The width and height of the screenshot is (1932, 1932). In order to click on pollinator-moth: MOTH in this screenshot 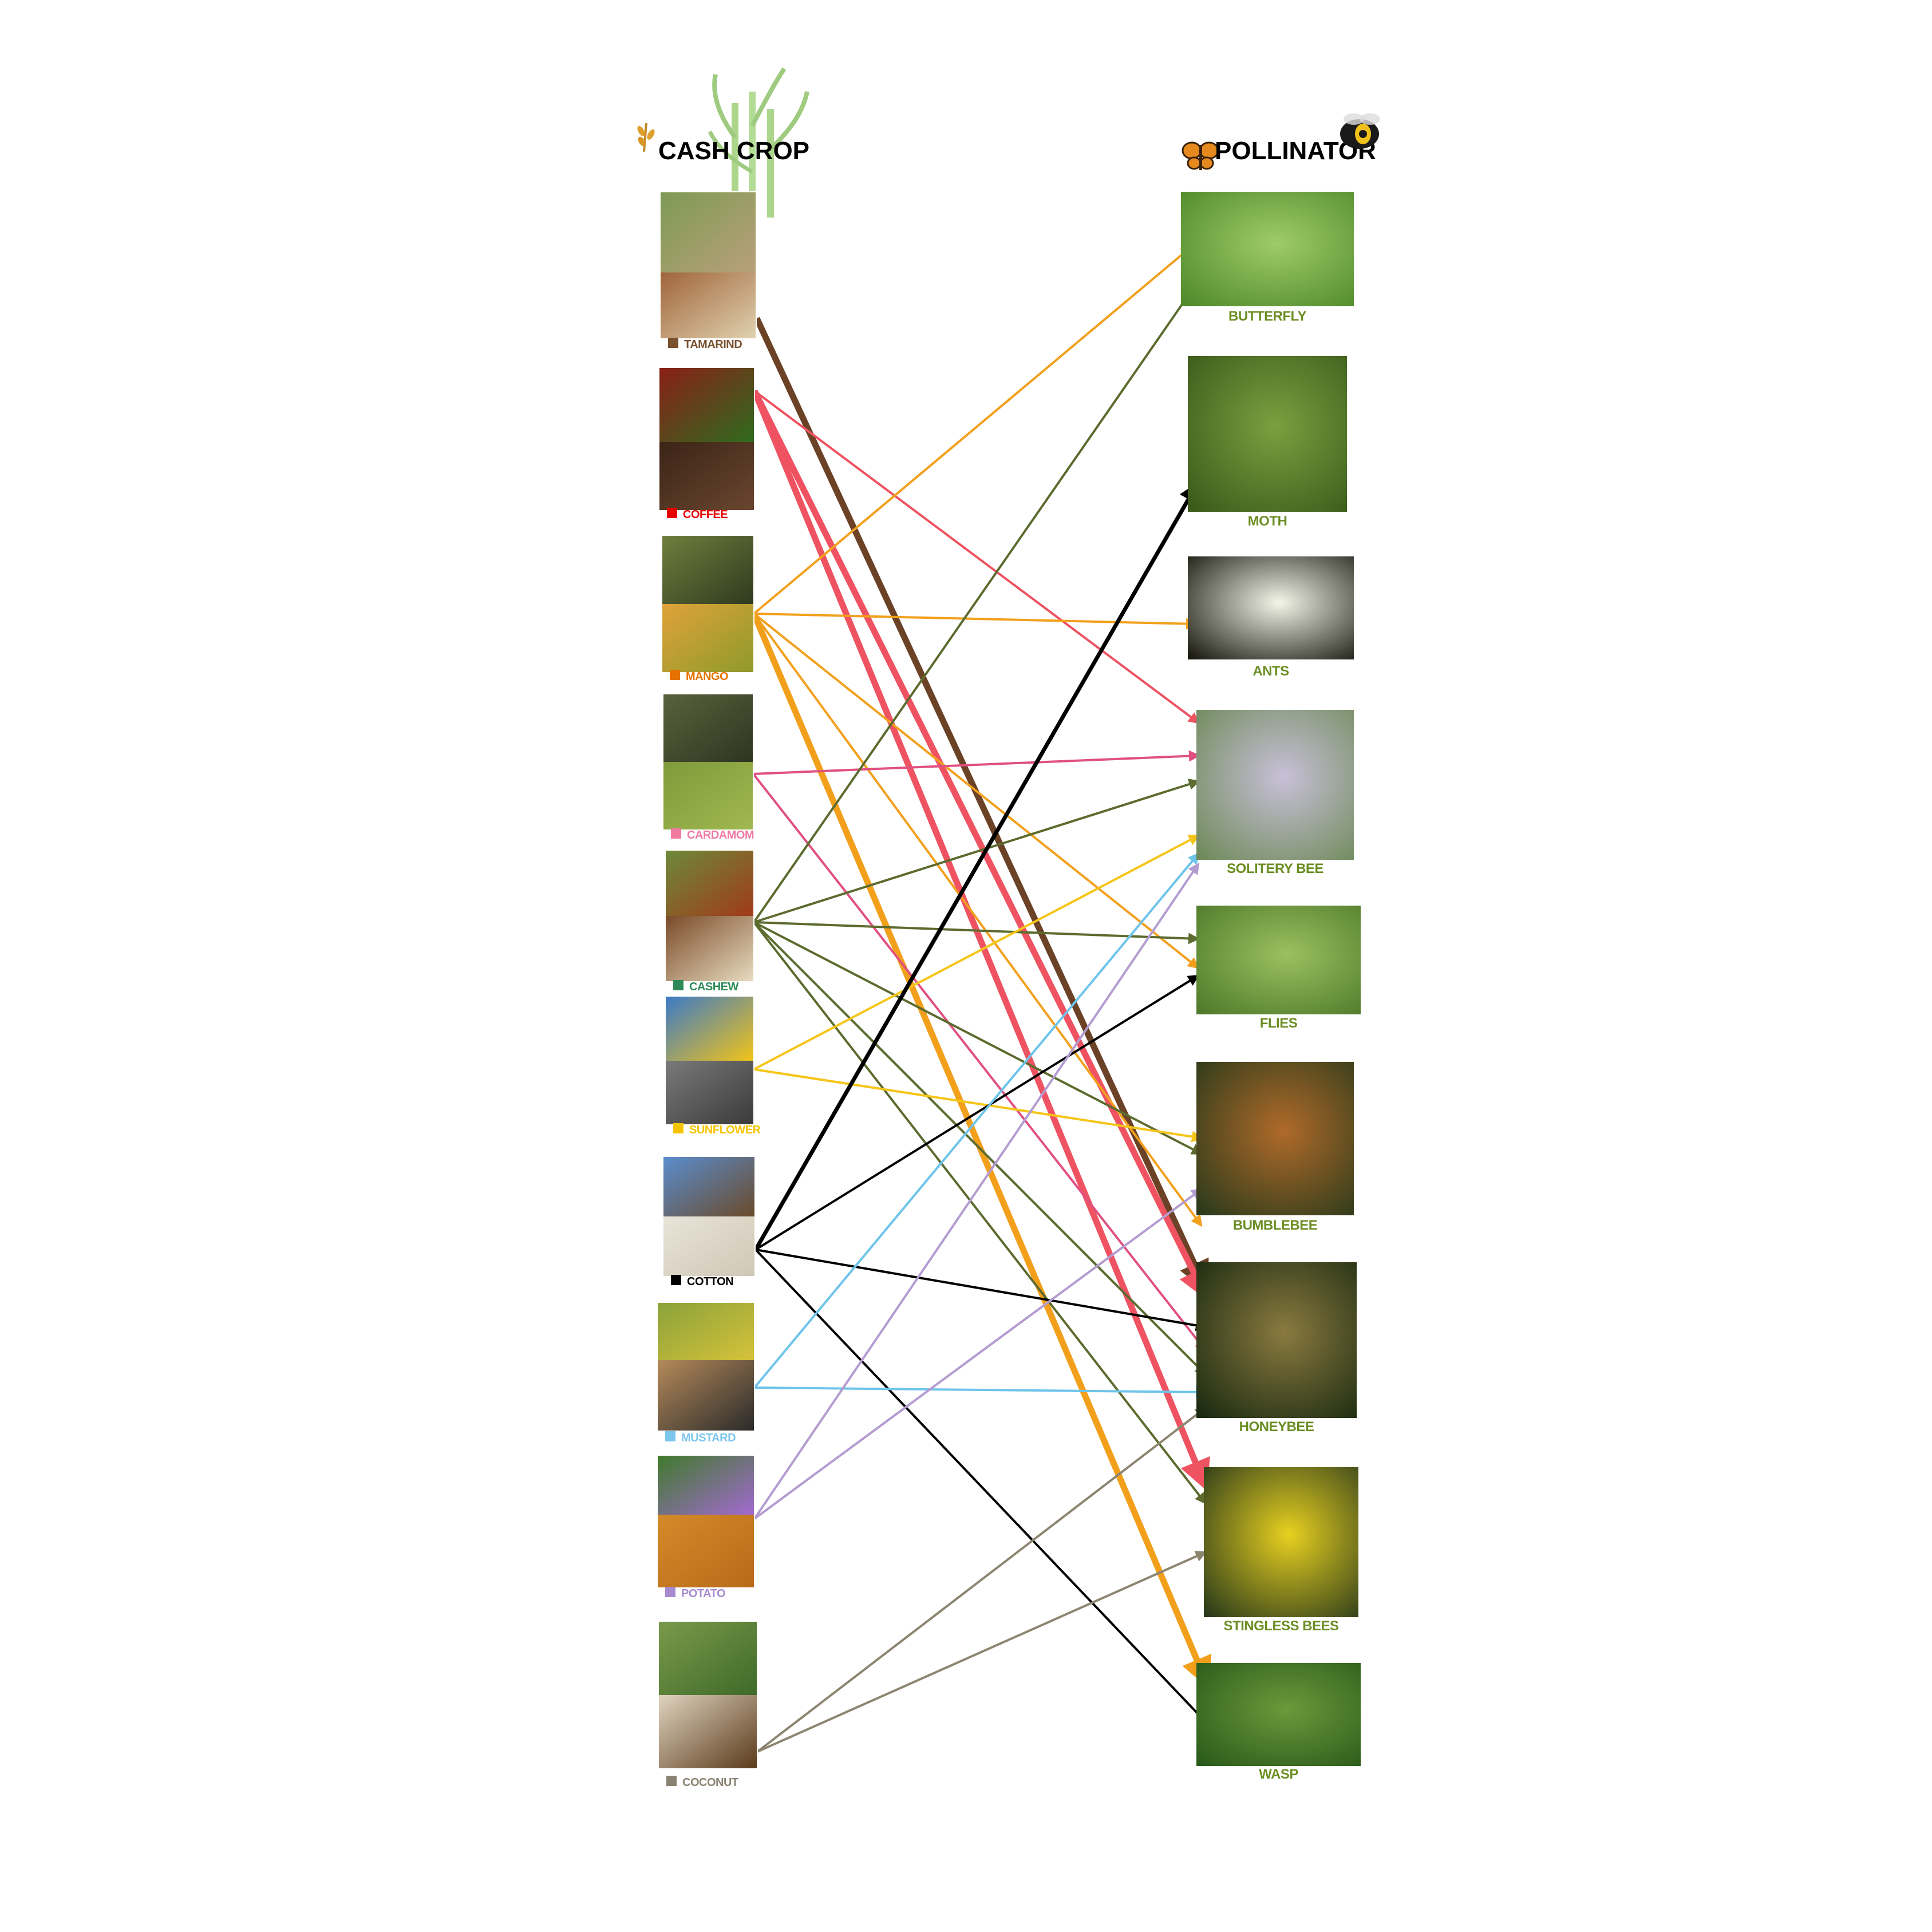, I will do `click(1267, 442)`.